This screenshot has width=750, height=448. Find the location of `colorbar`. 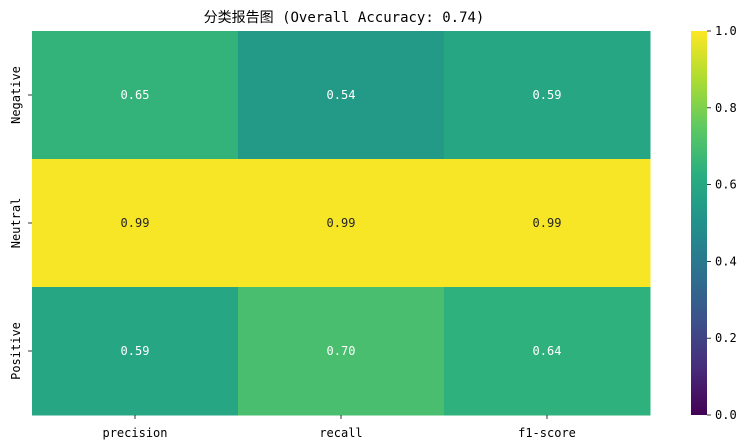

colorbar is located at coordinates (699, 223).